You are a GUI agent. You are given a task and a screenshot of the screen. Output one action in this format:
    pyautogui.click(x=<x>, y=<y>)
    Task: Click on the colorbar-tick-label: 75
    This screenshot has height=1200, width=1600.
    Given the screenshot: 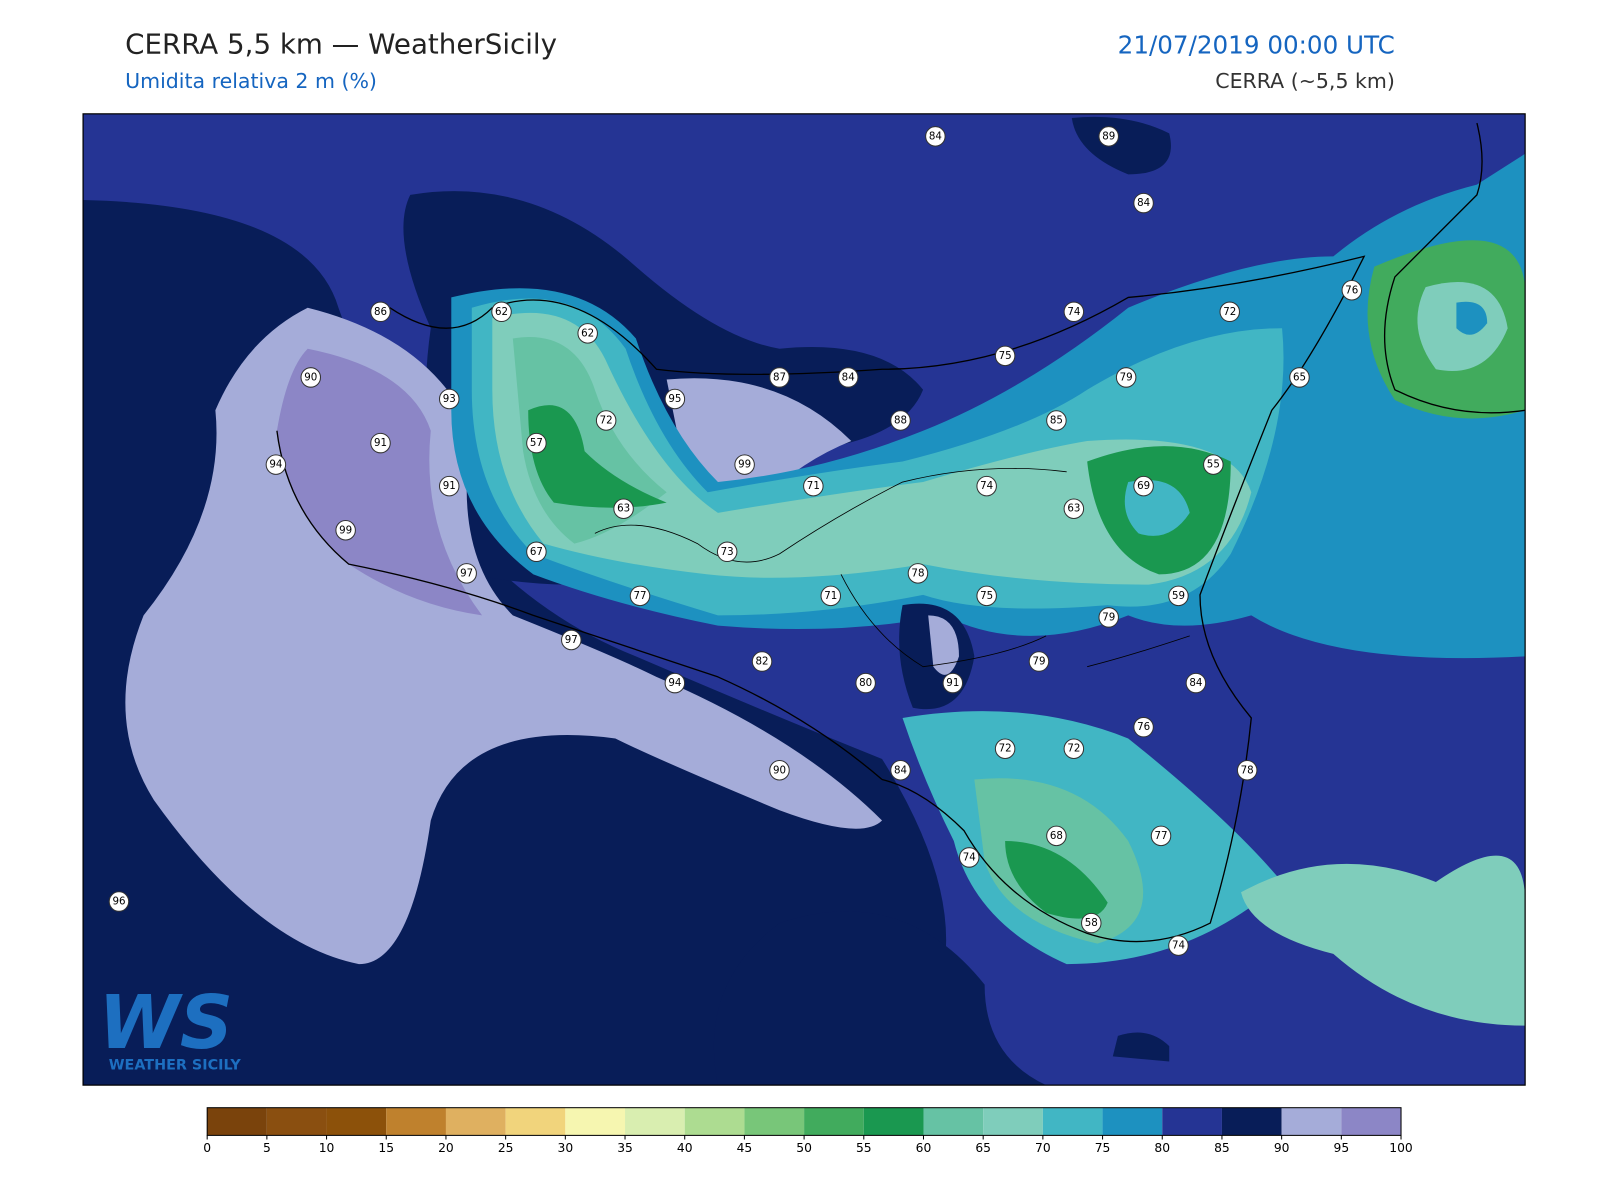 What is the action you would take?
    pyautogui.click(x=1103, y=1148)
    